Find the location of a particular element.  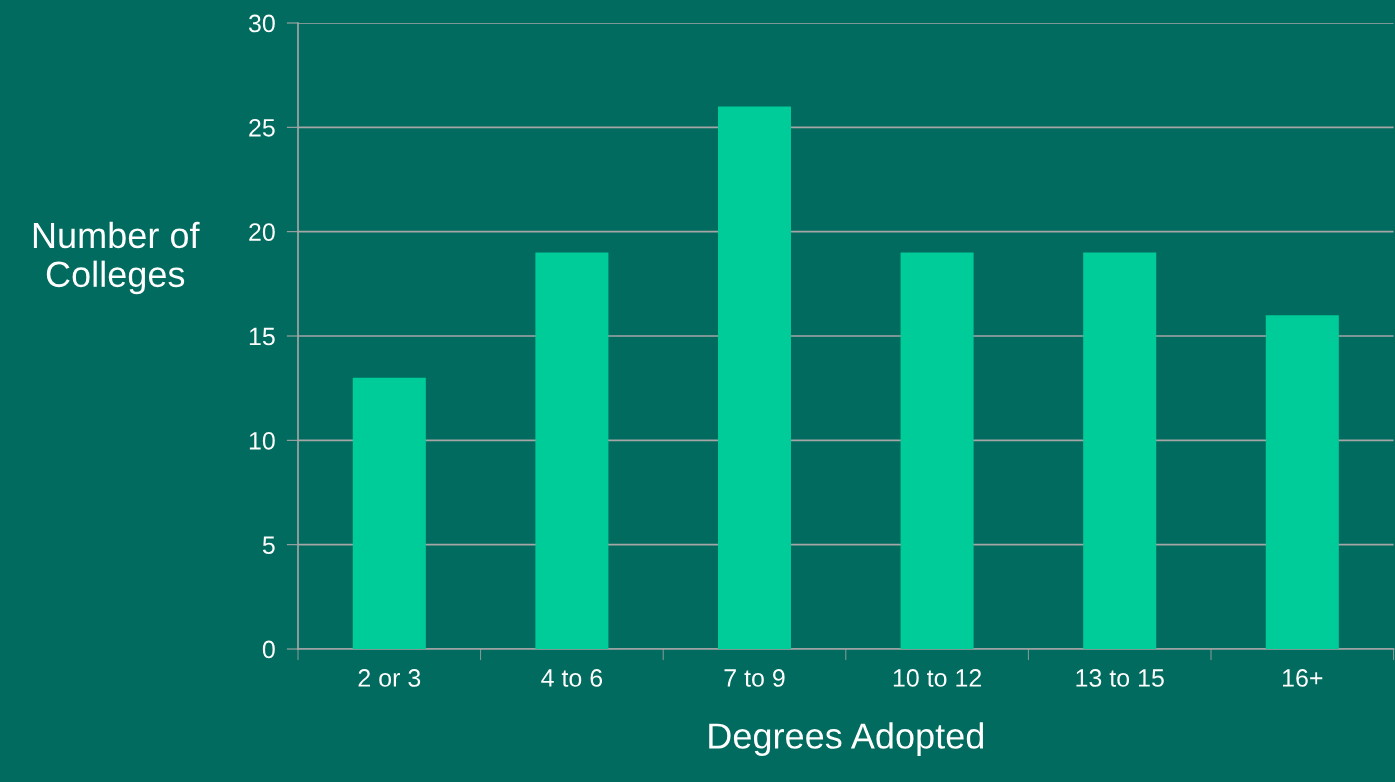

x-tick-label: 10 to 12 is located at coordinates (937, 678).